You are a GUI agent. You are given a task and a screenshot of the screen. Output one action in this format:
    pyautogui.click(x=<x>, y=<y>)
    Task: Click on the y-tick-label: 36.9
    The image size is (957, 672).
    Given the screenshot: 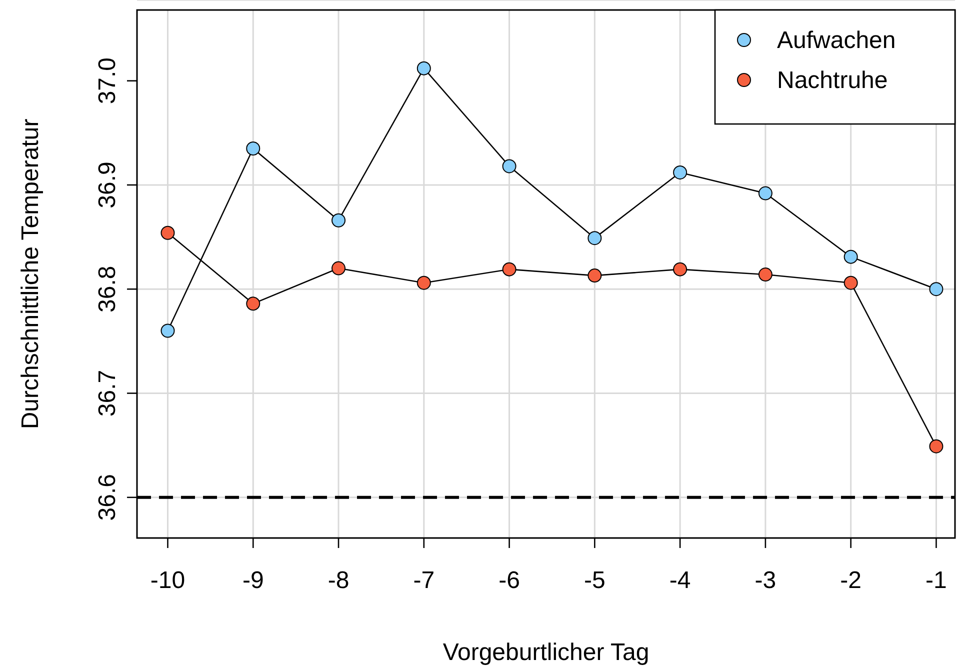 What is the action you would take?
    pyautogui.click(x=107, y=185)
    